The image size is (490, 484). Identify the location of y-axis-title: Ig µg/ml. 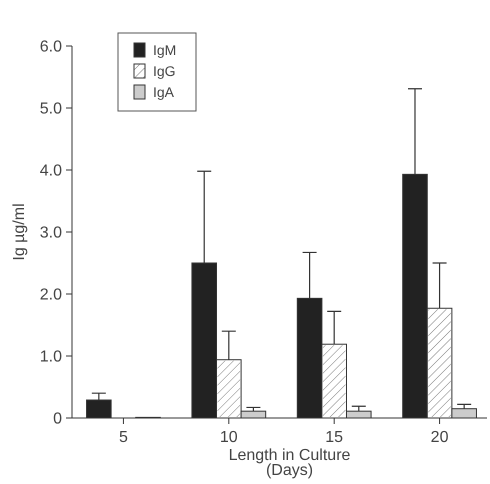
(19, 232).